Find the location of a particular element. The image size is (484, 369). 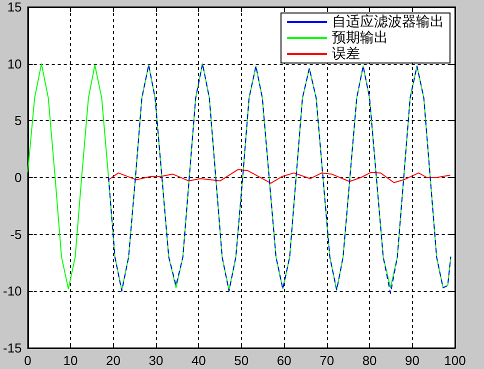

legend-label: 预期输出 is located at coordinates (360, 38).